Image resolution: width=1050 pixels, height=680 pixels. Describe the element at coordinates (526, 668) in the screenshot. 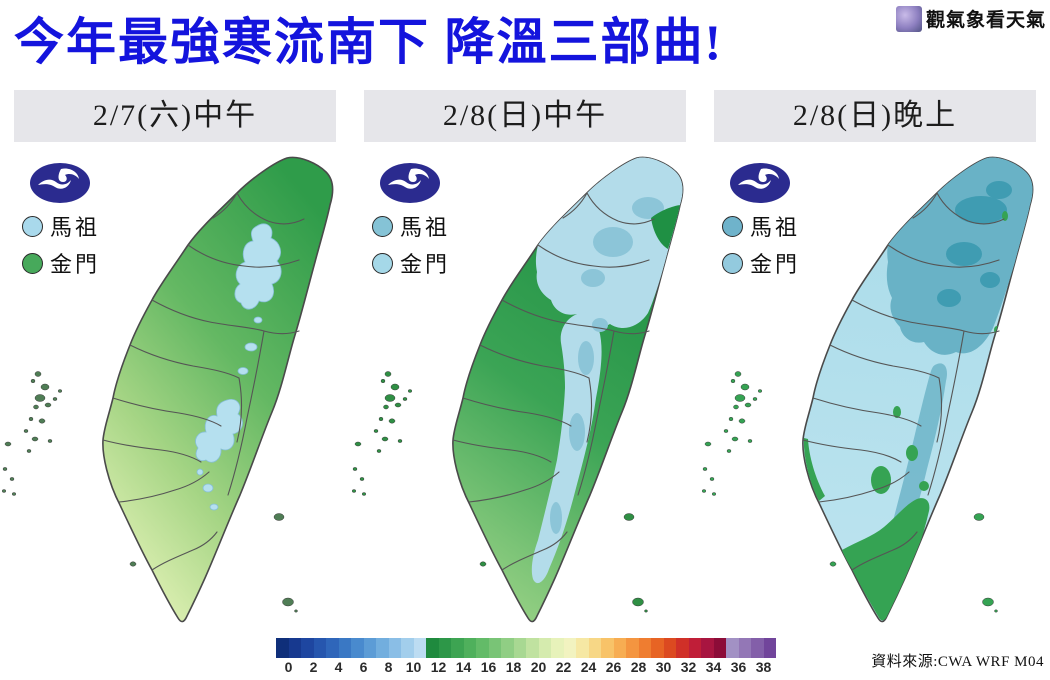

I see `colorbar-ticks: 0 2 4 6 8 10 12 14 16 18 20 22 24 26 28 30 32 34 36 38` at that location.